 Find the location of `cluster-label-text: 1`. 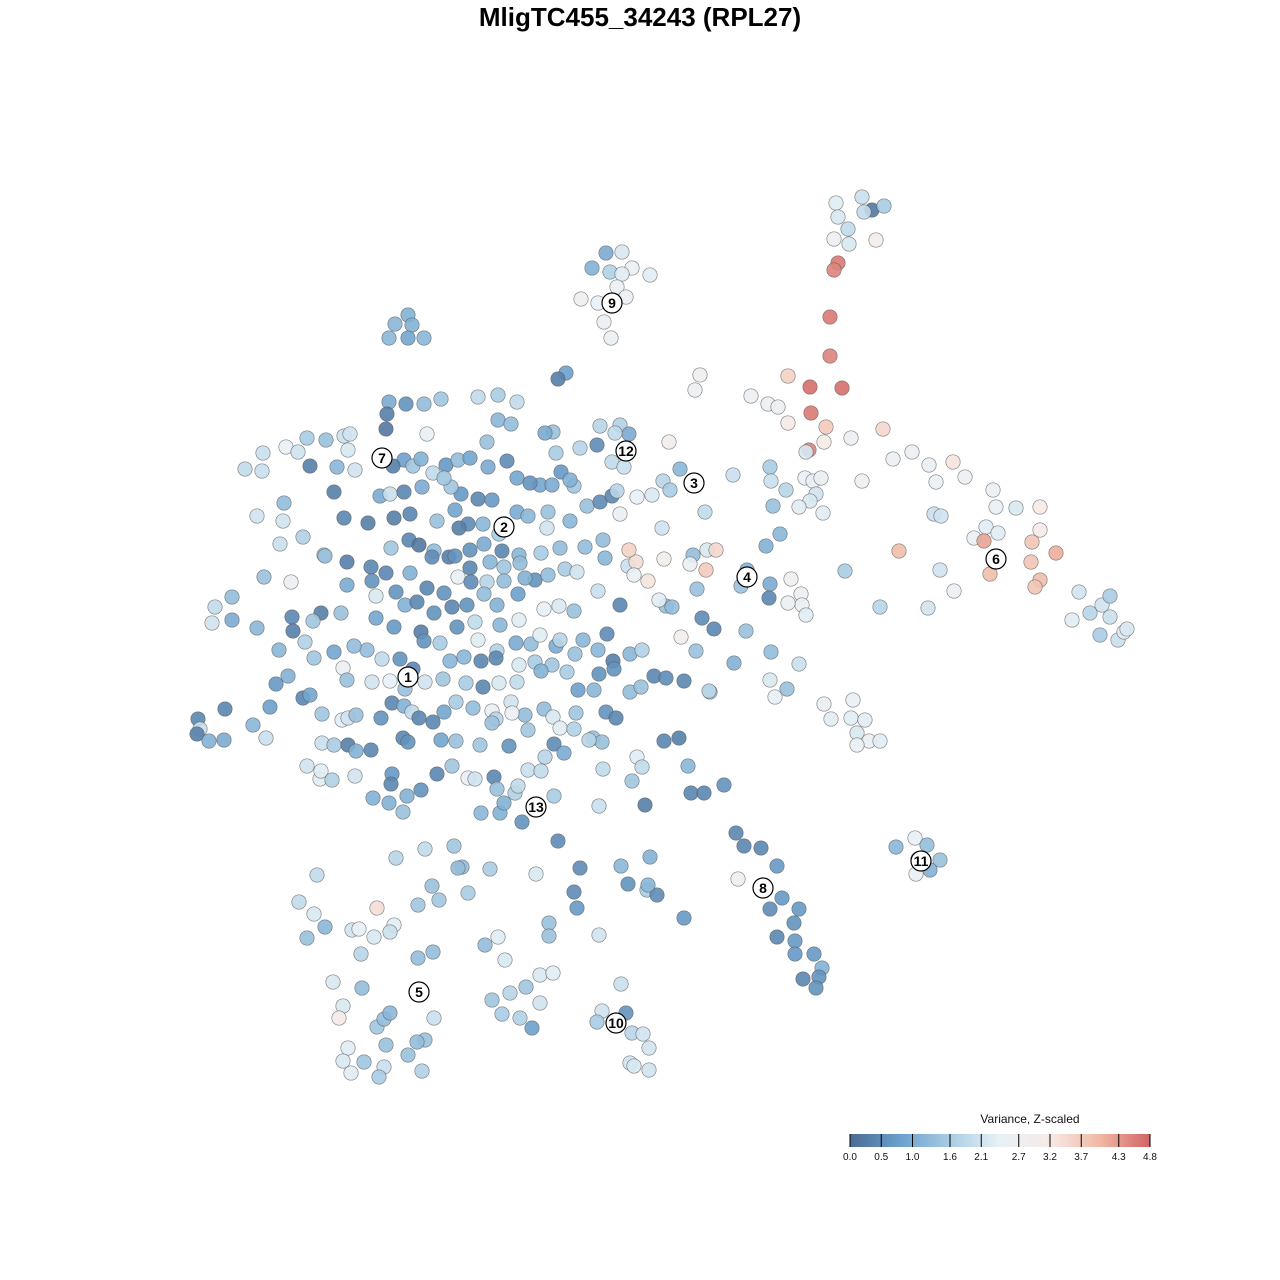

cluster-label-text: 1 is located at coordinates (408, 677).